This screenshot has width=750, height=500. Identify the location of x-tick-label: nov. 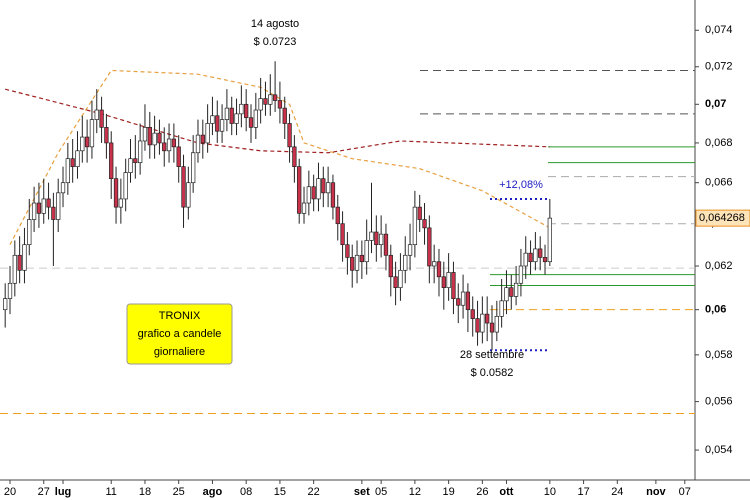
(656, 492).